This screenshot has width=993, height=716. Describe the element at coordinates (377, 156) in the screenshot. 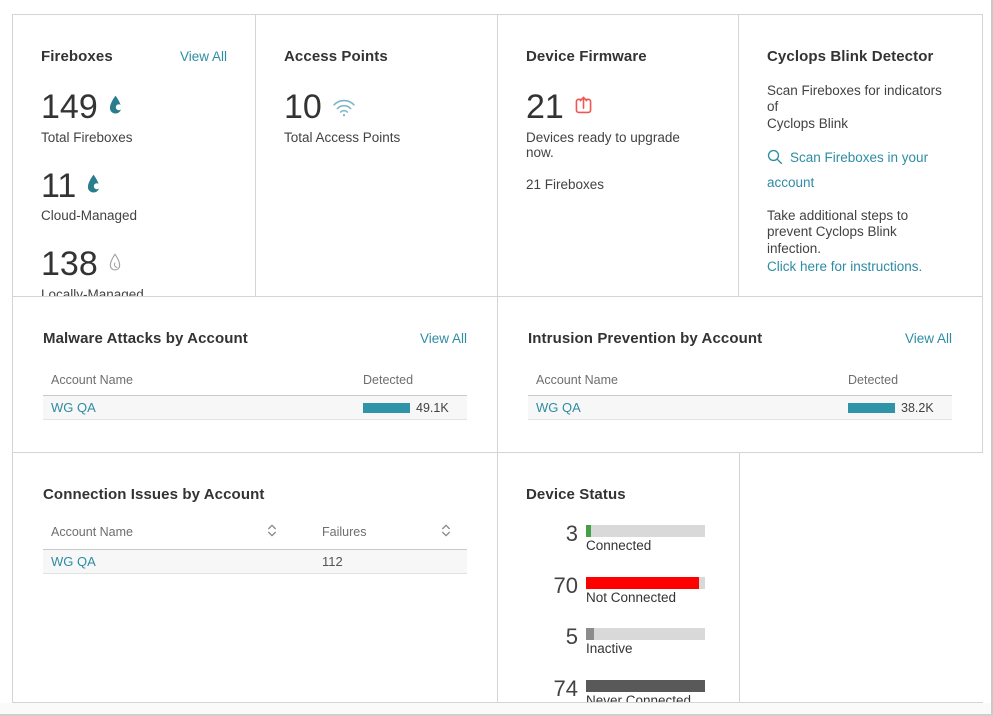

I see `access-points-card: Access Points 10 Total Access Points` at that location.